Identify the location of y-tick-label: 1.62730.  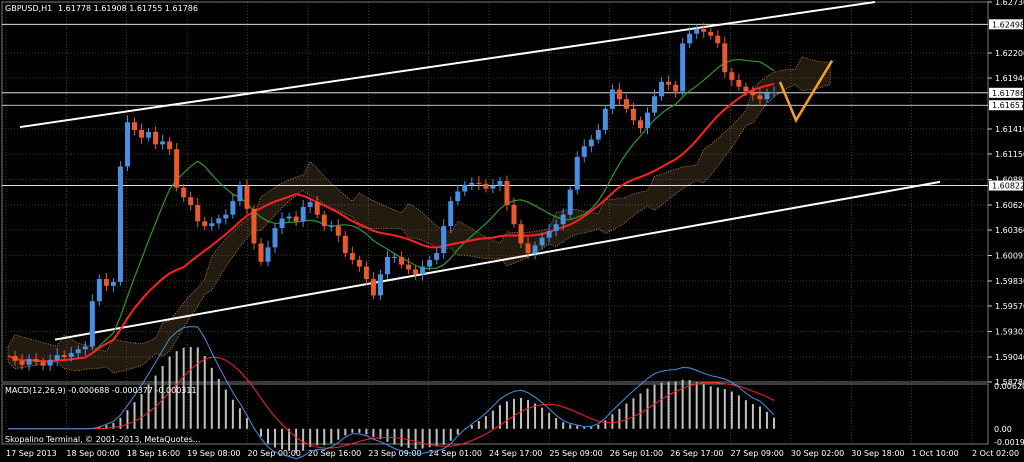
(1009, 3).